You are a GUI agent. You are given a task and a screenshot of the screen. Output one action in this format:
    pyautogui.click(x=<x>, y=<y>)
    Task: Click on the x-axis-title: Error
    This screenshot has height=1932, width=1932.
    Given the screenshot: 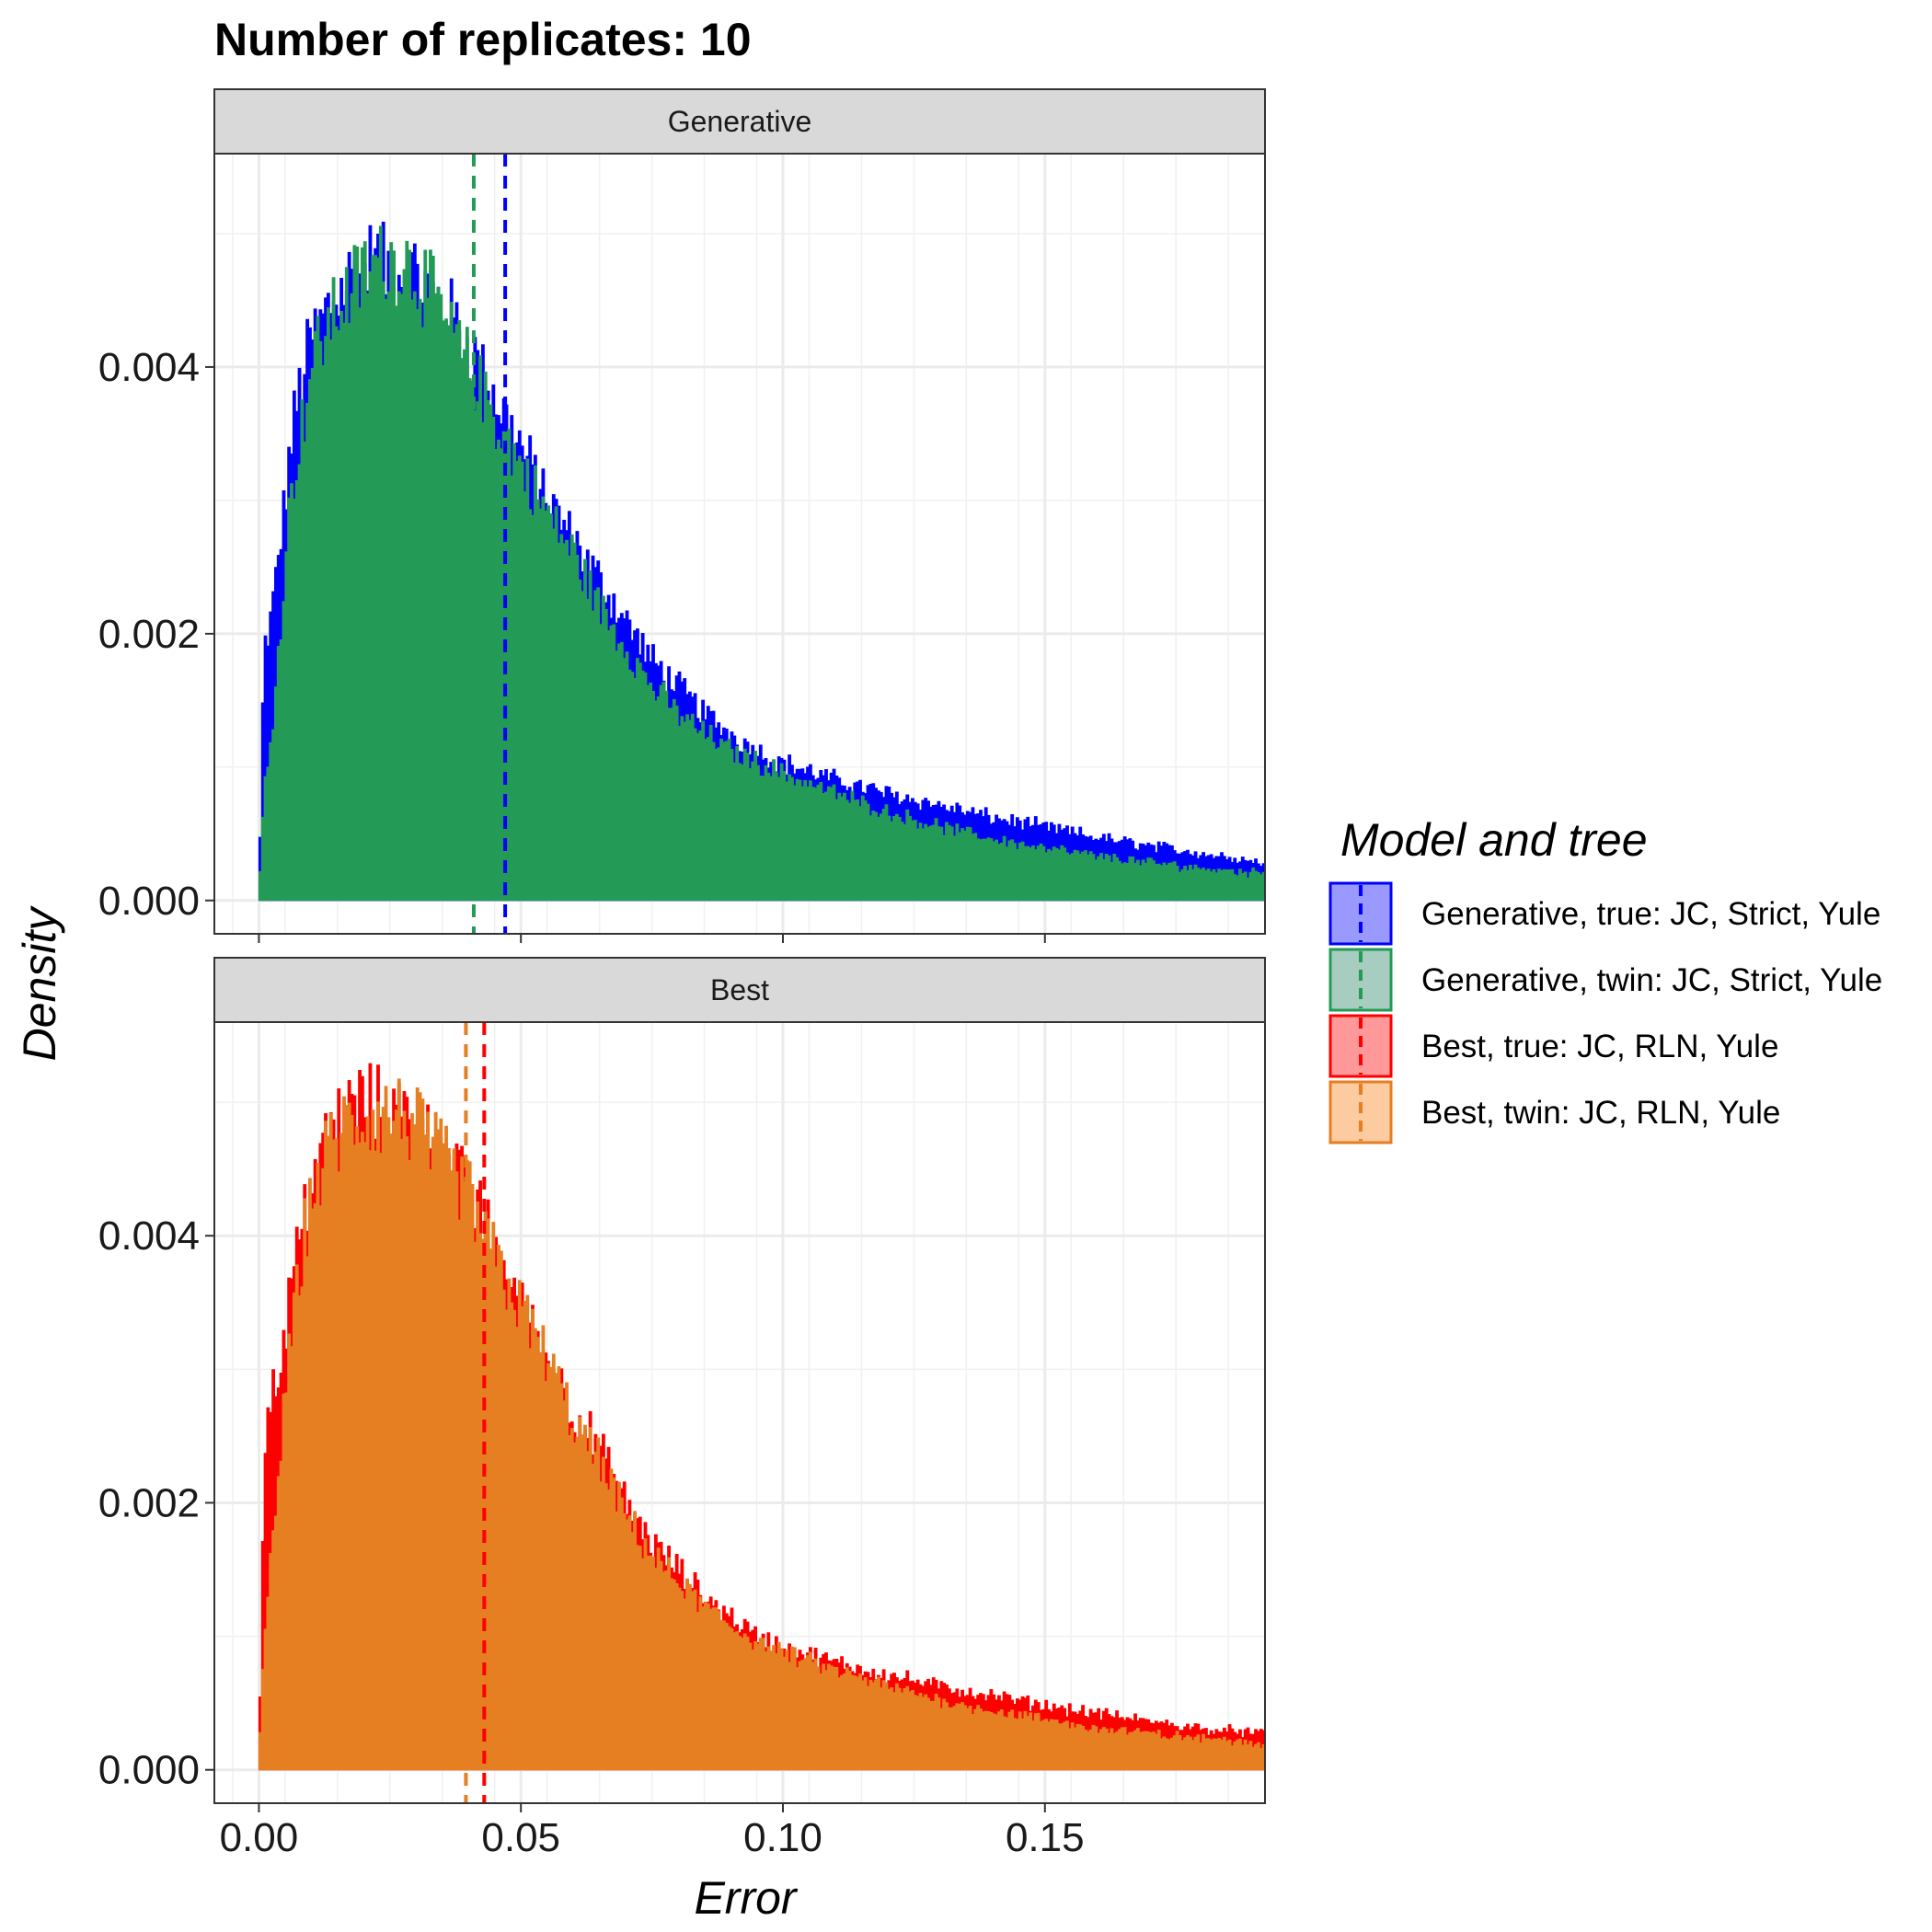 What is the action you would take?
    pyautogui.click(x=746, y=1898)
    